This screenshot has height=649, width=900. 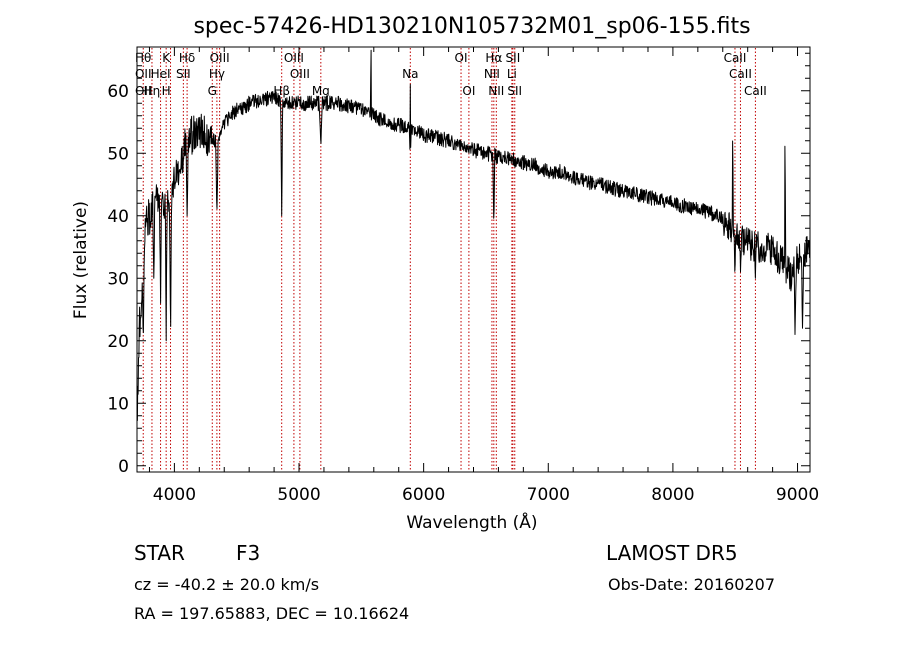 I want to click on y-tick-label: 30, so click(x=118, y=279).